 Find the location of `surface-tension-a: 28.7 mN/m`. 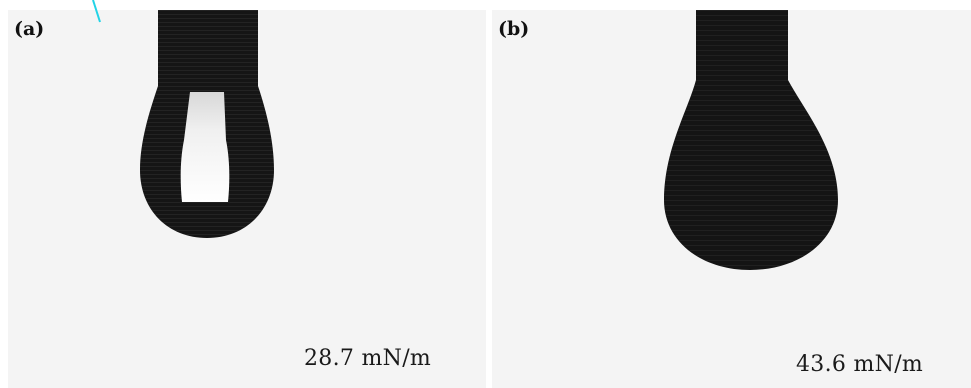

surface-tension-a: 28.7 mN/m is located at coordinates (368, 358).